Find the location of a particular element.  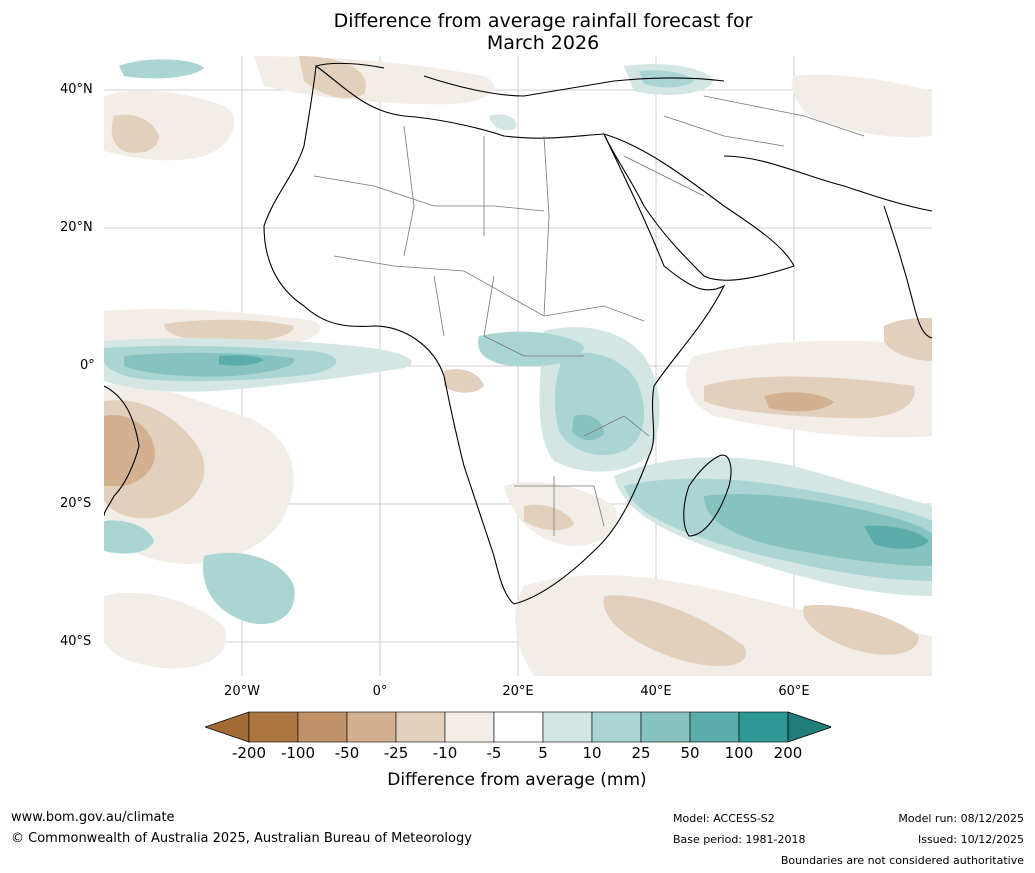

footer-model-run: Model run: 08/12/2025 is located at coordinates (961, 818).